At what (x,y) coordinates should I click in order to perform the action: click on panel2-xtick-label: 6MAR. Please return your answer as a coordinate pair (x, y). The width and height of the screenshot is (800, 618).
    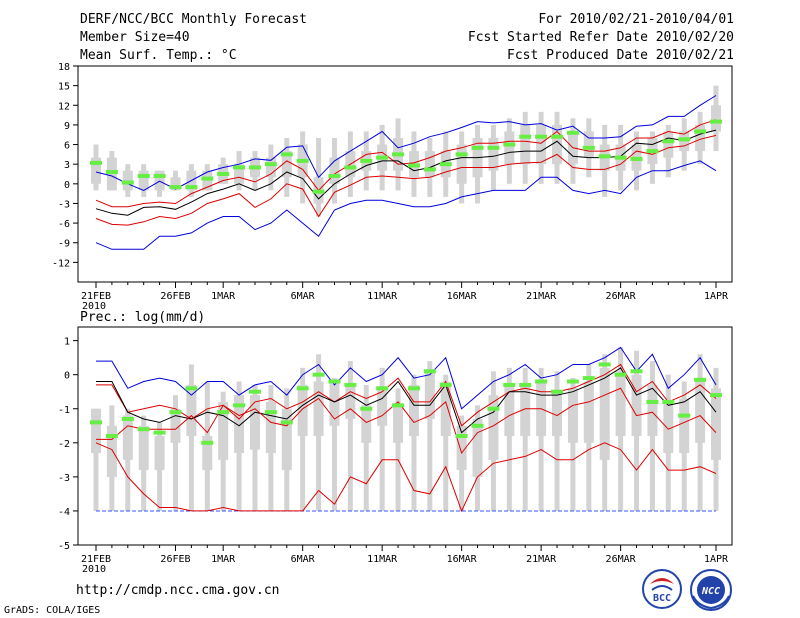
    Looking at the image, I should click on (303, 559).